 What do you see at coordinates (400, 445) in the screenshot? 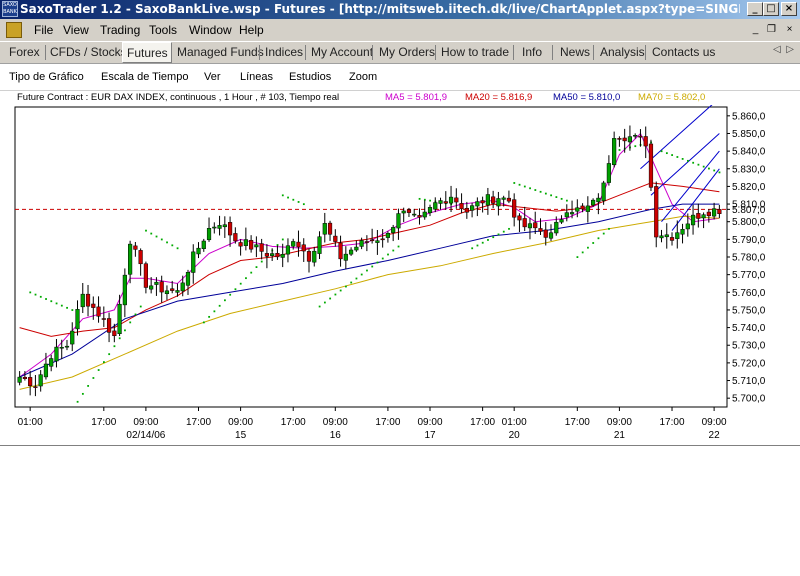
I see `bottom-divider` at bounding box center [400, 445].